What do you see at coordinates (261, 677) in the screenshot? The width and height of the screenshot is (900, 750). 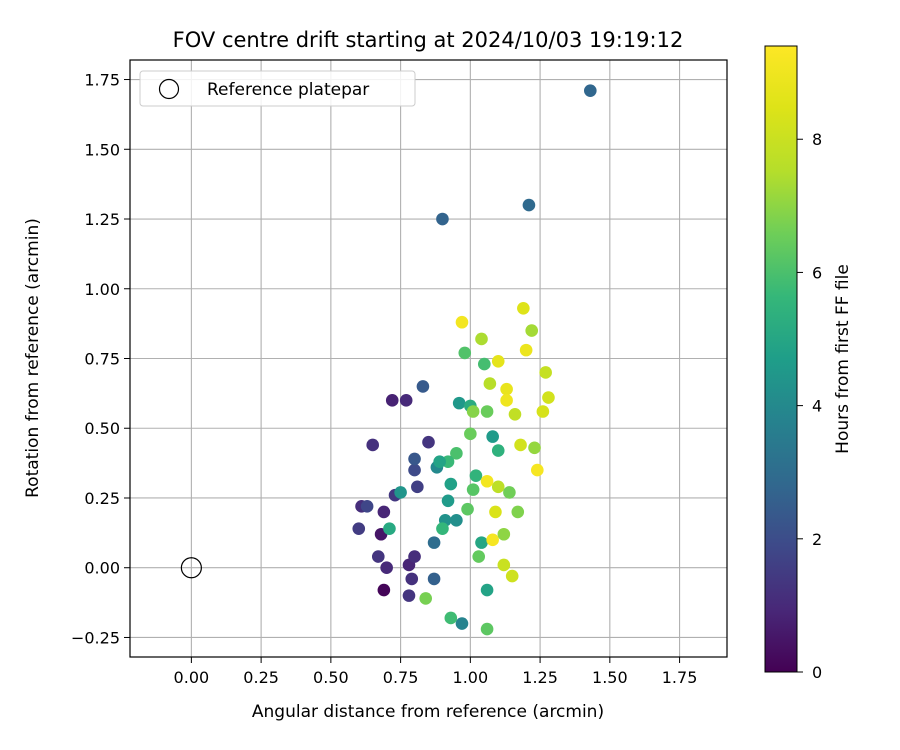 I see `x-tick-label: 0.25` at bounding box center [261, 677].